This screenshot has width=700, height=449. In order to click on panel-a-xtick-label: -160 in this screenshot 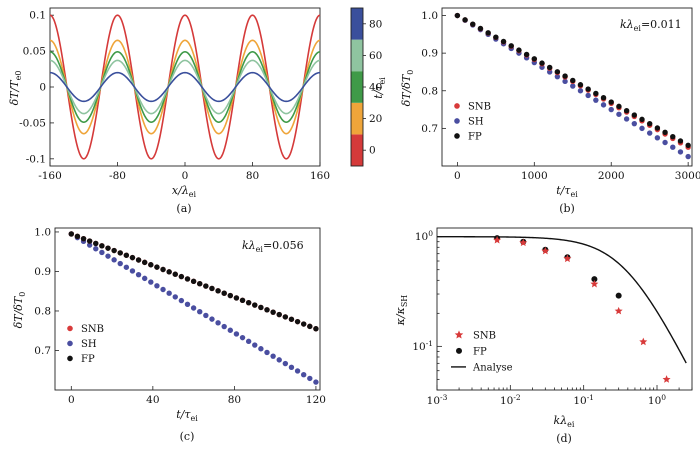, I will do `click(50, 176)`.